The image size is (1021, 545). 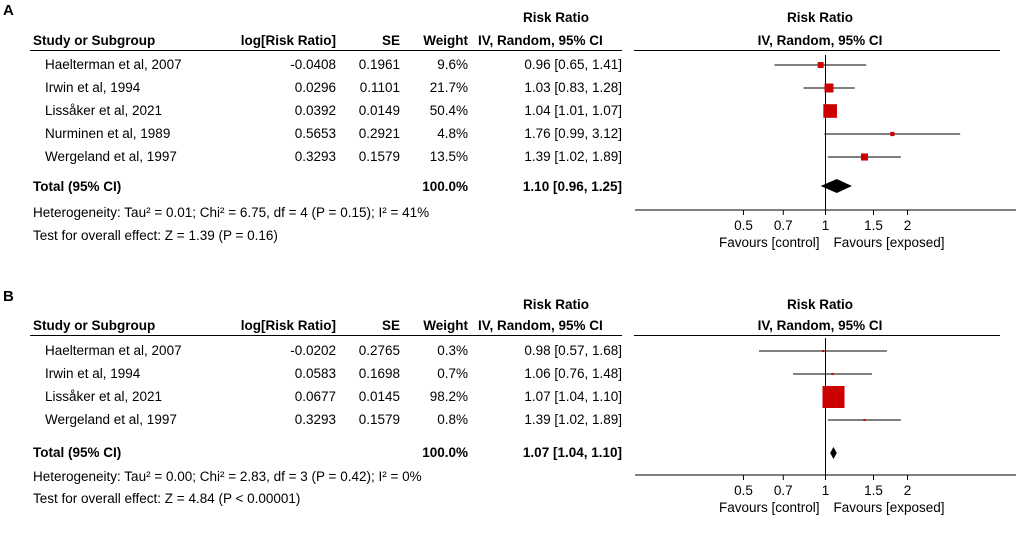 What do you see at coordinates (452, 419) in the screenshot?
I see `study-weight: 0.8%` at bounding box center [452, 419].